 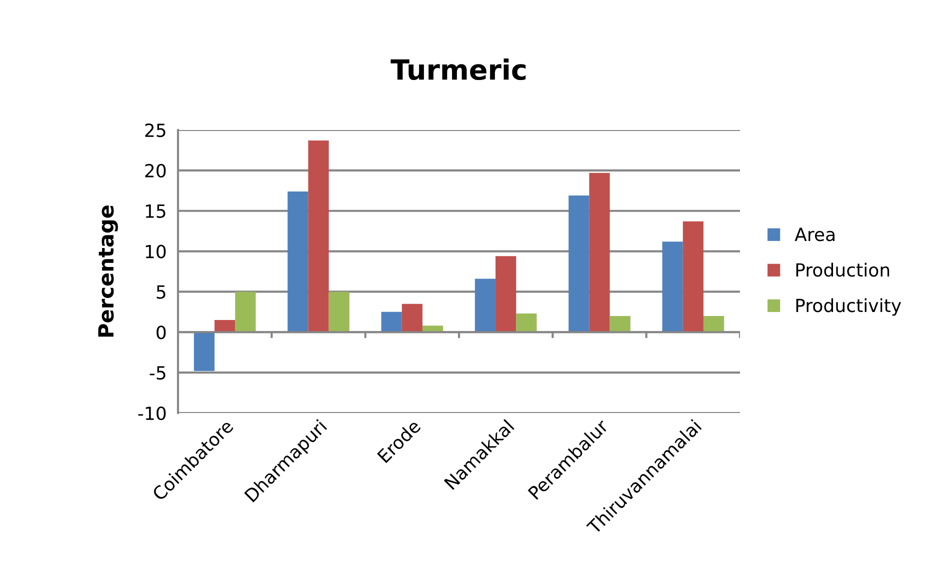 What do you see at coordinates (156, 211) in the screenshot?
I see `y-tick-label: 15` at bounding box center [156, 211].